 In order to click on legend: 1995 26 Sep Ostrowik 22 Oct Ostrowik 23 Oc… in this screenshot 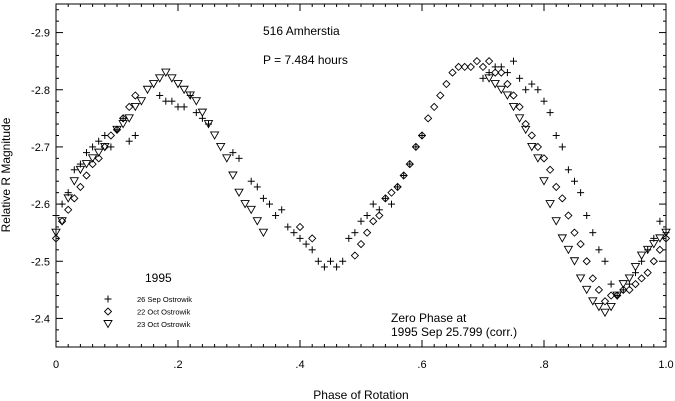, I will do `click(147, 300)`.